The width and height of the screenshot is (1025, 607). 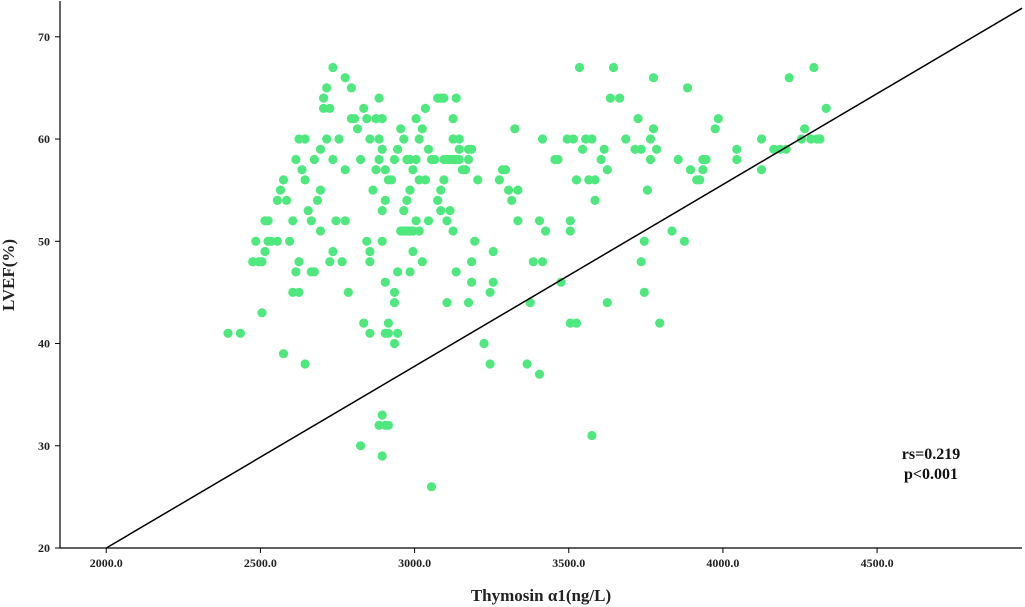 I want to click on x-axis-ticks: 2000.0 2500.0 3000.0 3500.0 4000.0 4500.0, so click(x=492, y=559).